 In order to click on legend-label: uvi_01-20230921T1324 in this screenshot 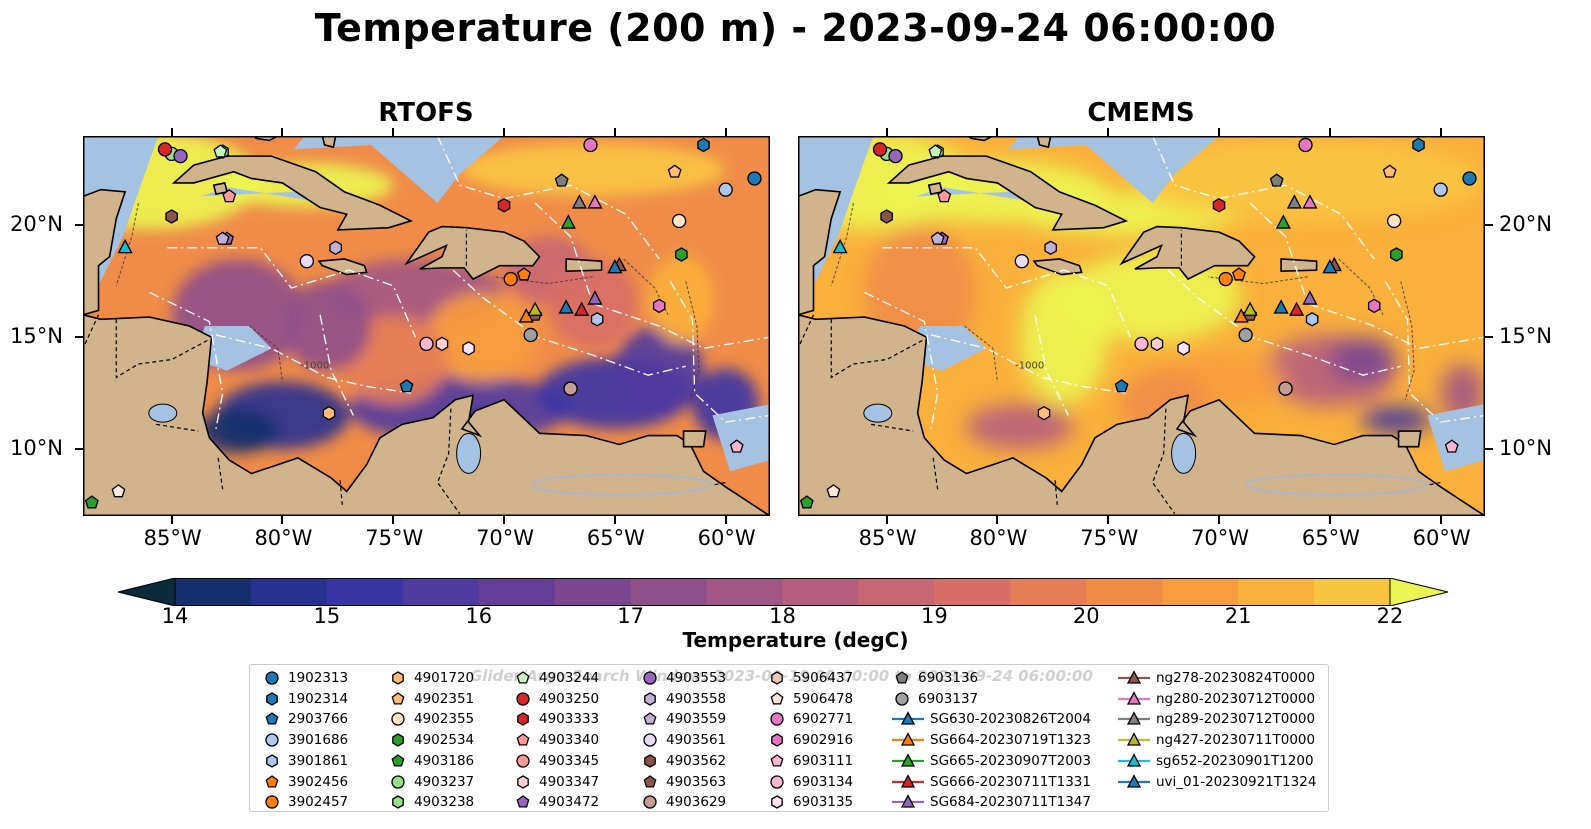, I will do `click(1236, 781)`.